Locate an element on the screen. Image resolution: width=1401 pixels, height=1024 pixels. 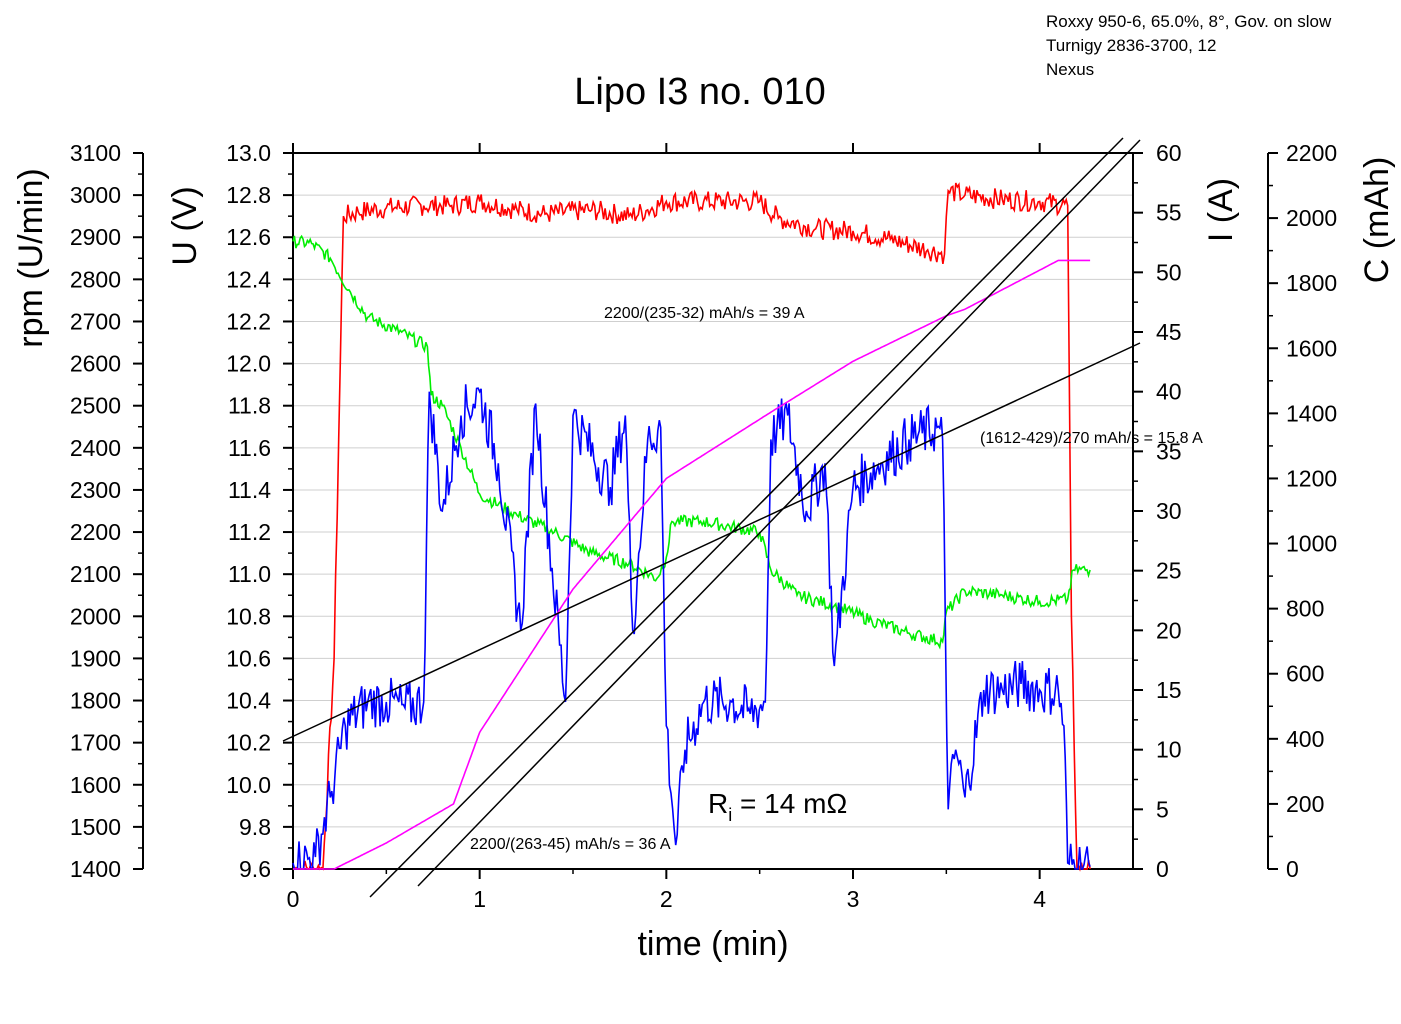
voltage-tick-label: 12.8 is located at coordinates (248, 195).